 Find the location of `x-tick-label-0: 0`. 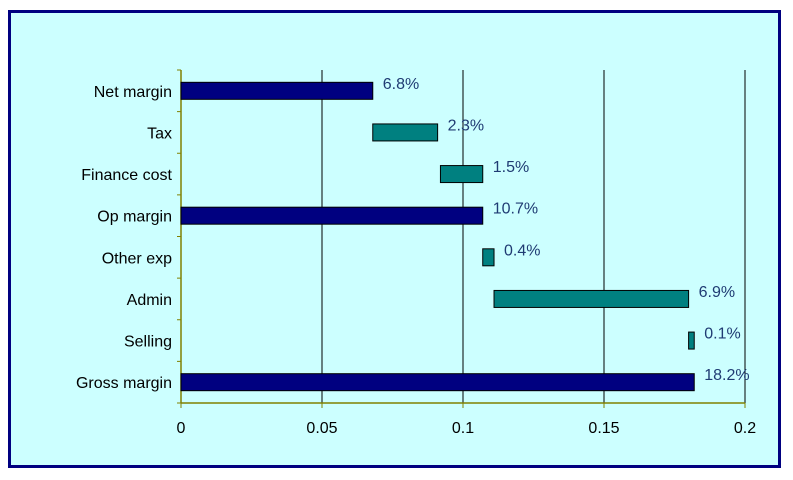

x-tick-label-0: 0 is located at coordinates (181, 428).